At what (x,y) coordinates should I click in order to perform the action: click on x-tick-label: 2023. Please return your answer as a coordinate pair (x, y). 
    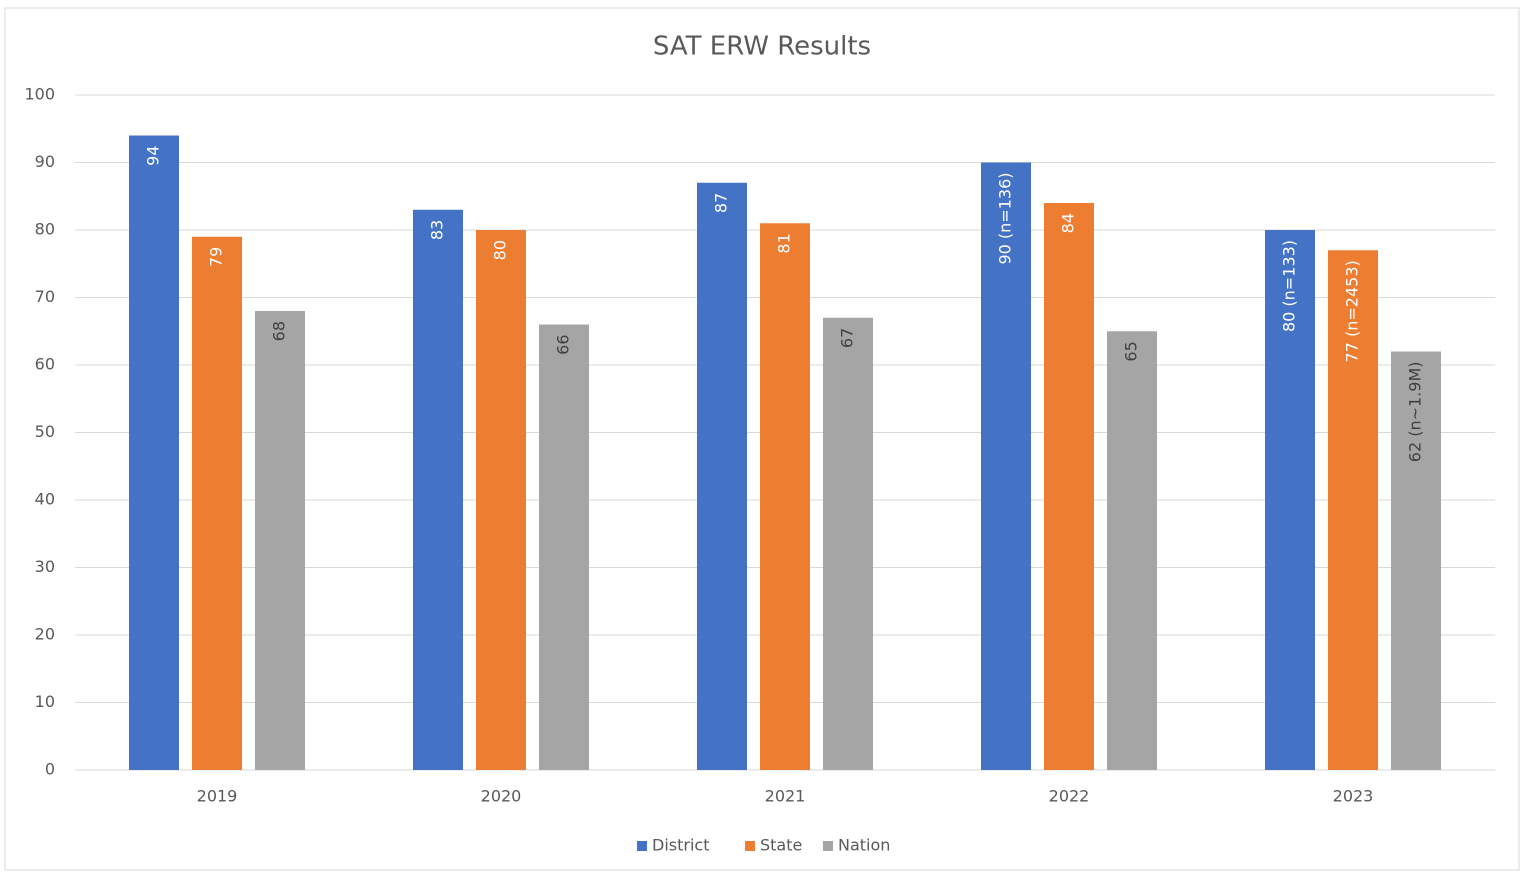
    Looking at the image, I should click on (1353, 796).